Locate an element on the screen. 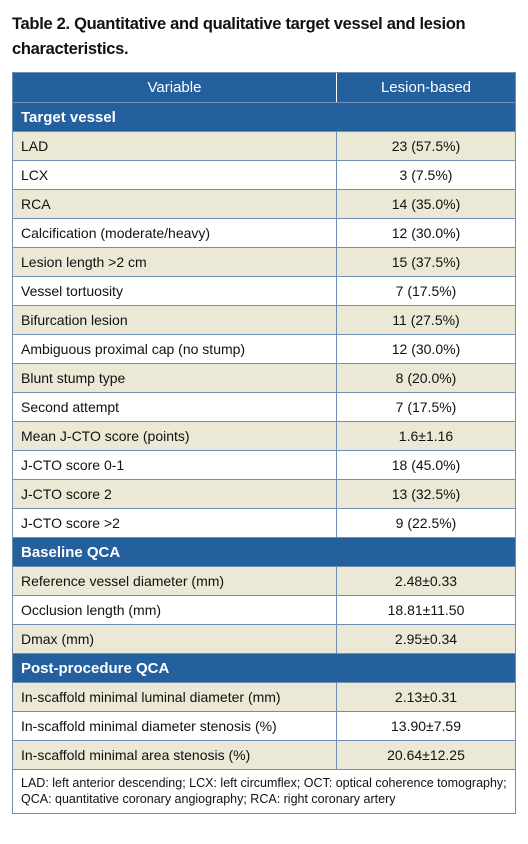  variable-cell: Lesion length >2 cm is located at coordinates (175, 262).